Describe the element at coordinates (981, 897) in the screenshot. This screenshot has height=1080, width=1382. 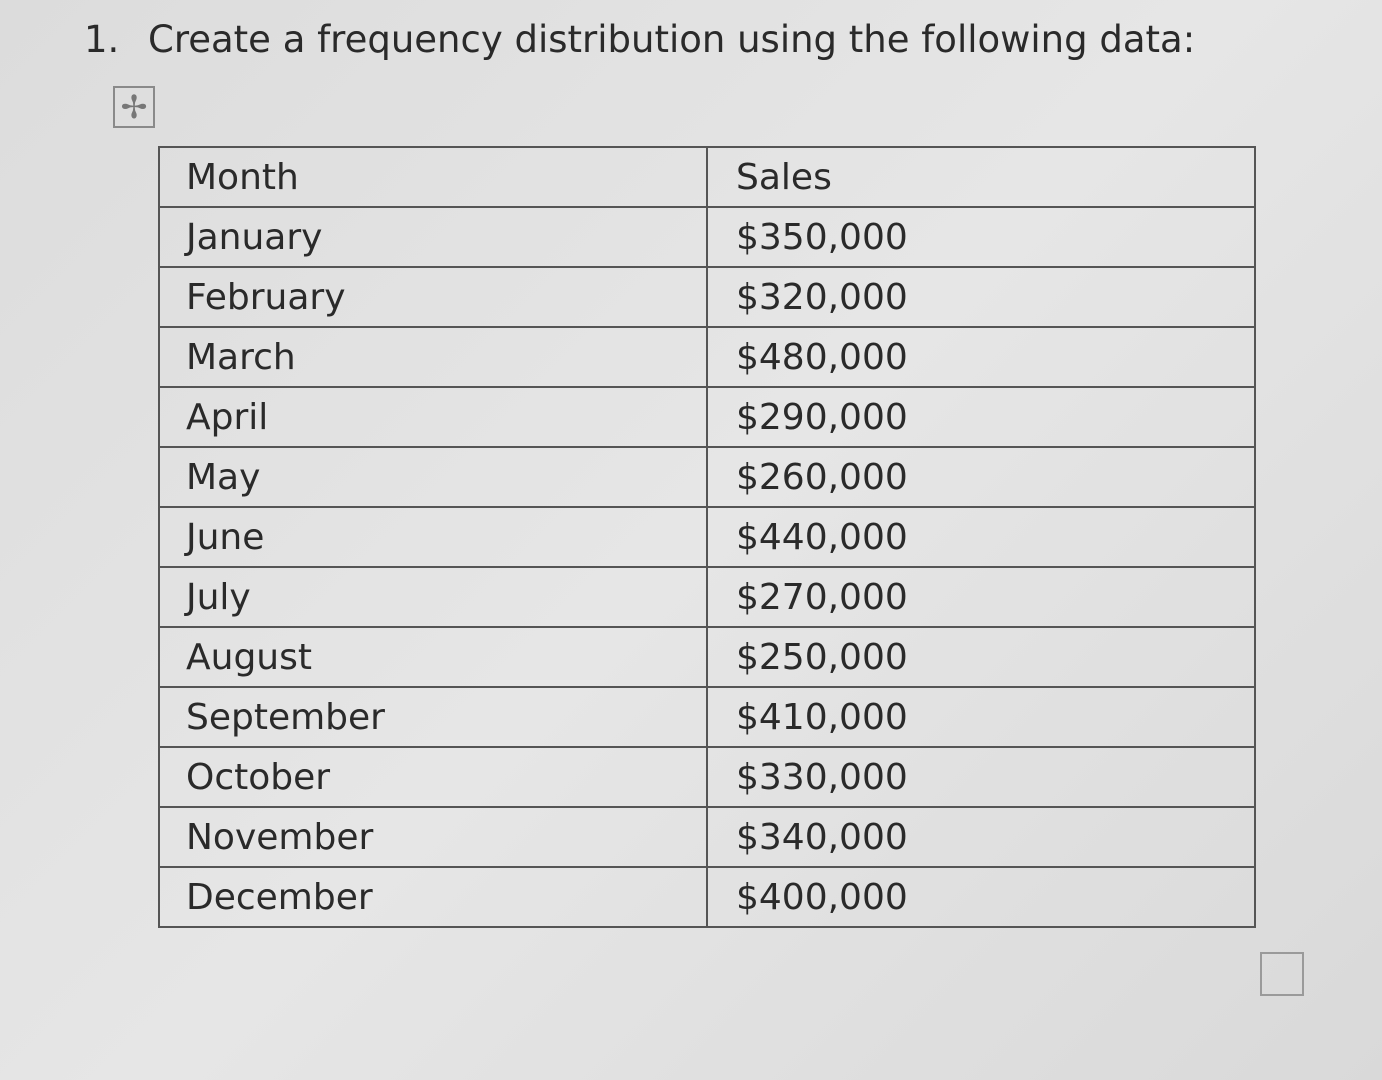
I see `table-row-cell: $400,000` at that location.